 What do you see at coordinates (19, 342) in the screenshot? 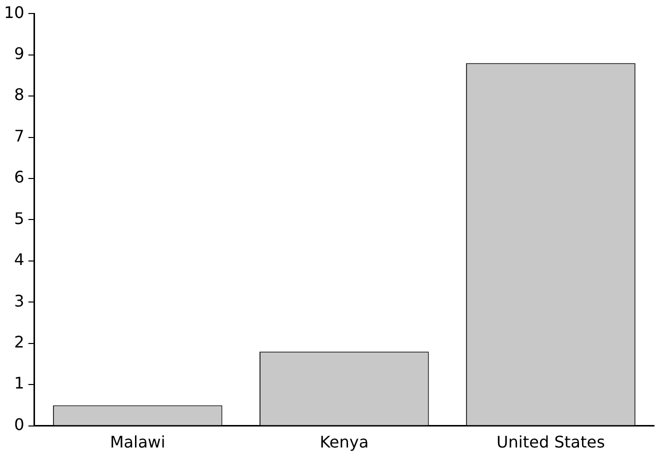
I see `y-tick-label: 2` at bounding box center [19, 342].